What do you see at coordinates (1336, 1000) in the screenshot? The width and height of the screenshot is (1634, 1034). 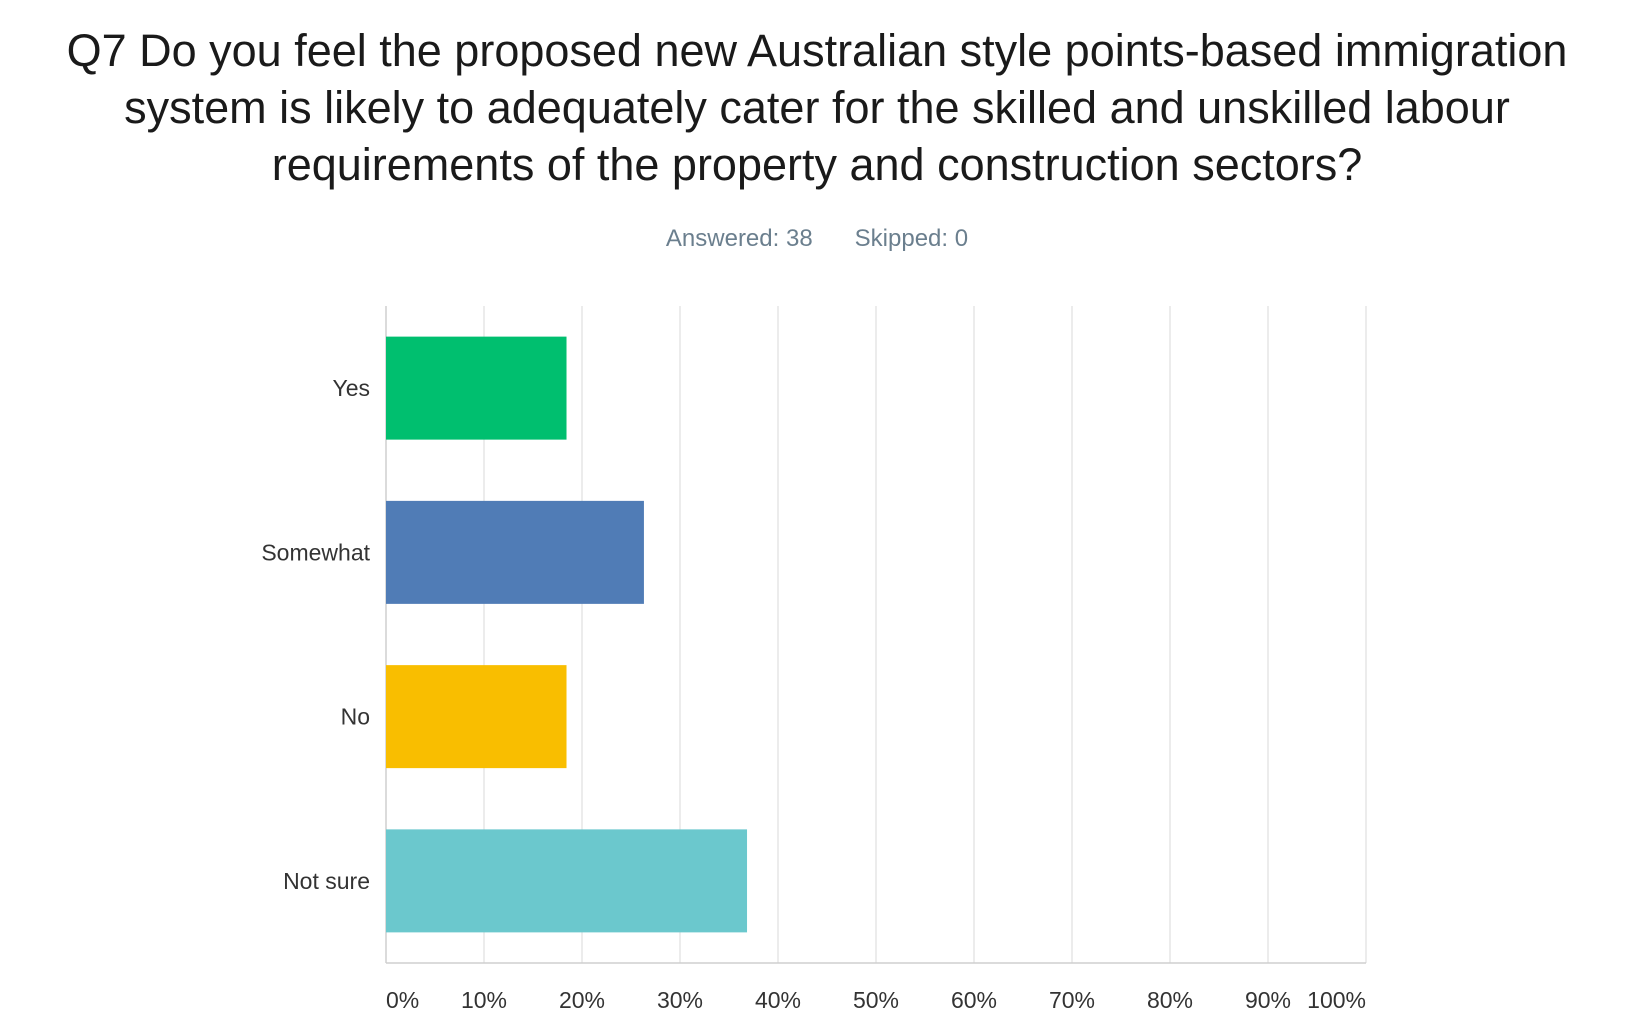 I see `x-tick-label: 100%` at bounding box center [1336, 1000].